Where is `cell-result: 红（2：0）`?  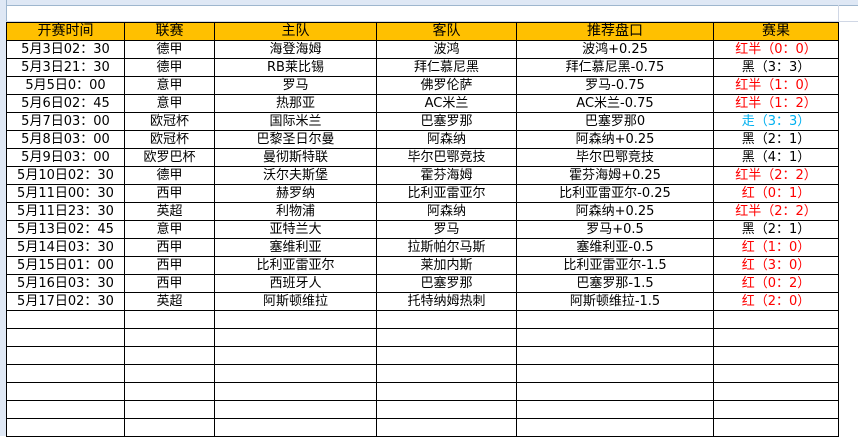 cell-result: 红（2：0） is located at coordinates (776, 301).